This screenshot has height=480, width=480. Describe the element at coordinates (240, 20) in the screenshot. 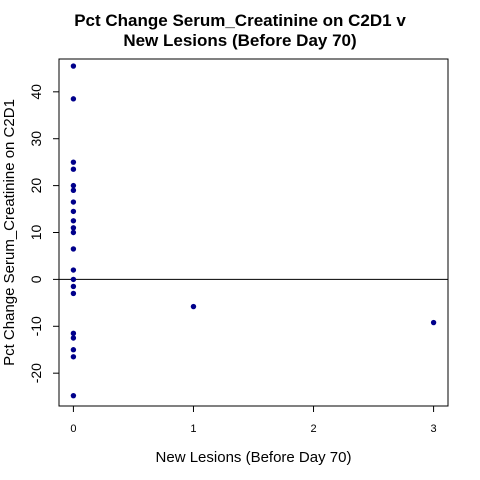

I see `chart-title-line: Pct Change Serum_Creatinine on C2D1 v` at that location.